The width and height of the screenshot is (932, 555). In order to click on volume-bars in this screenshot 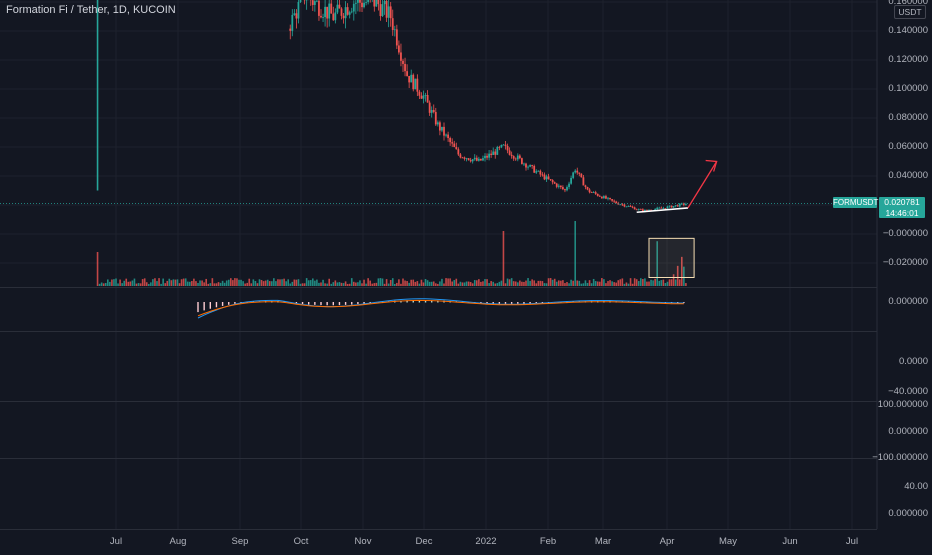, I will do `click(392, 253)`.